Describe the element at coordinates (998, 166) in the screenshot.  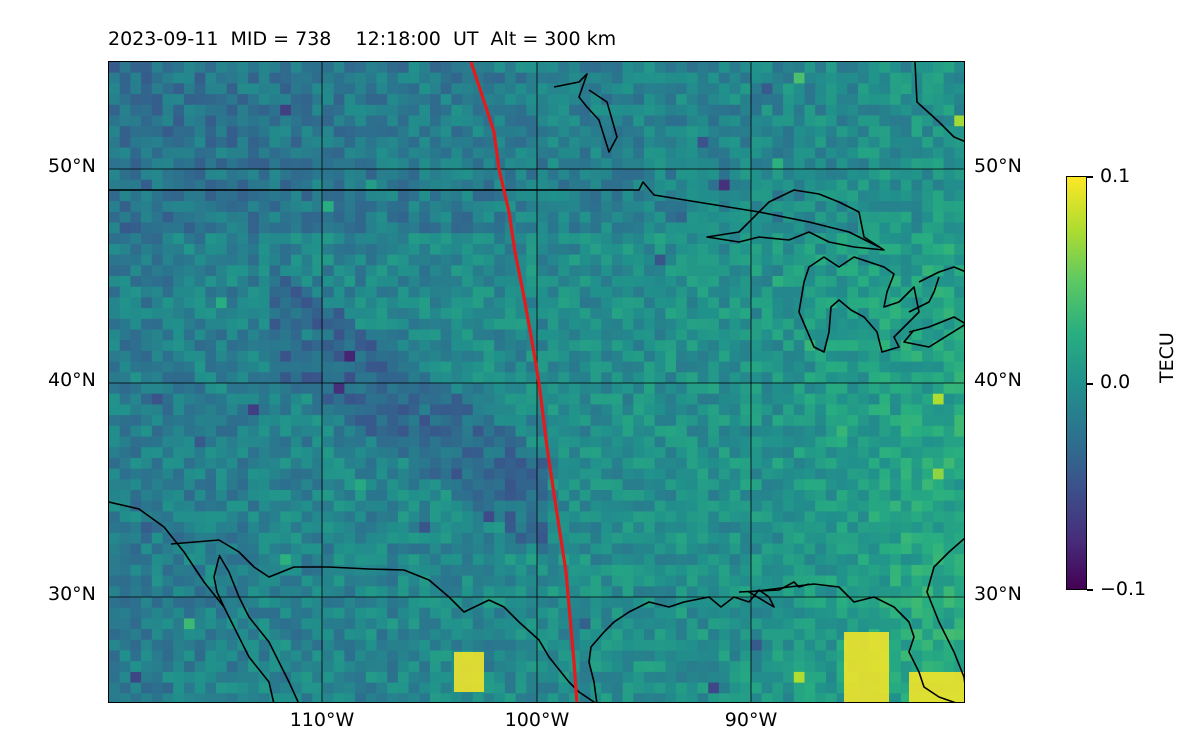
I see `lat-label-right-50: 50°N` at that location.